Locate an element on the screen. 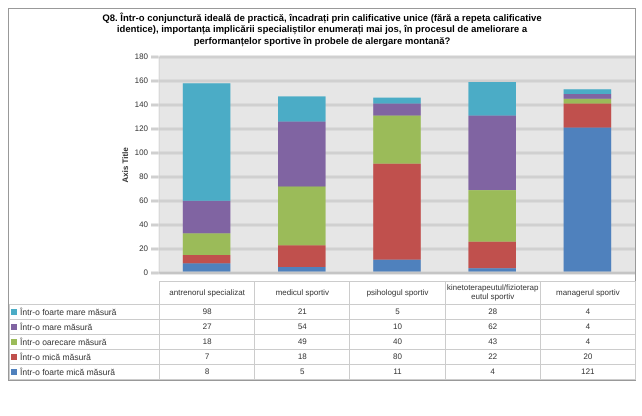  data-label: 80 is located at coordinates (398, 356).